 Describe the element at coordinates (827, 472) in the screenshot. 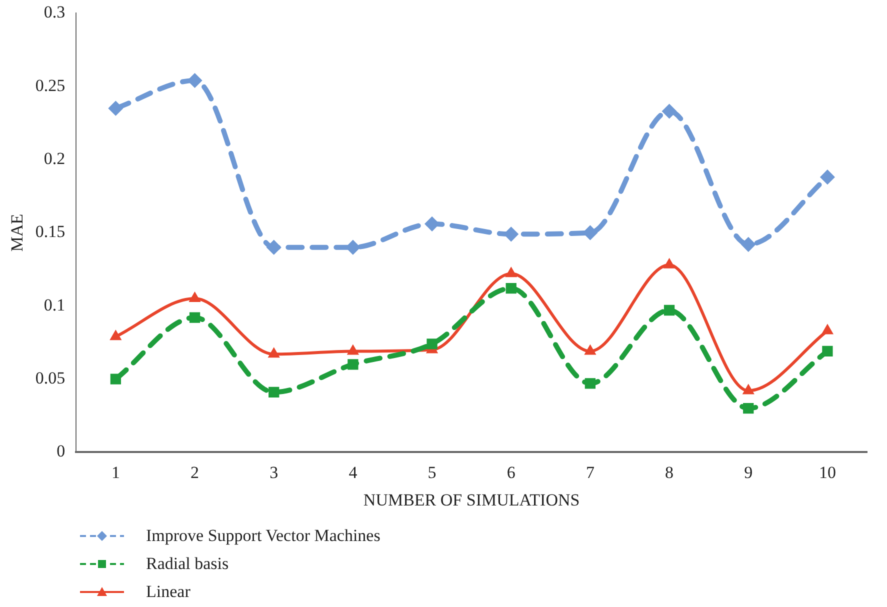

I see `x-tick-label: 10` at that location.